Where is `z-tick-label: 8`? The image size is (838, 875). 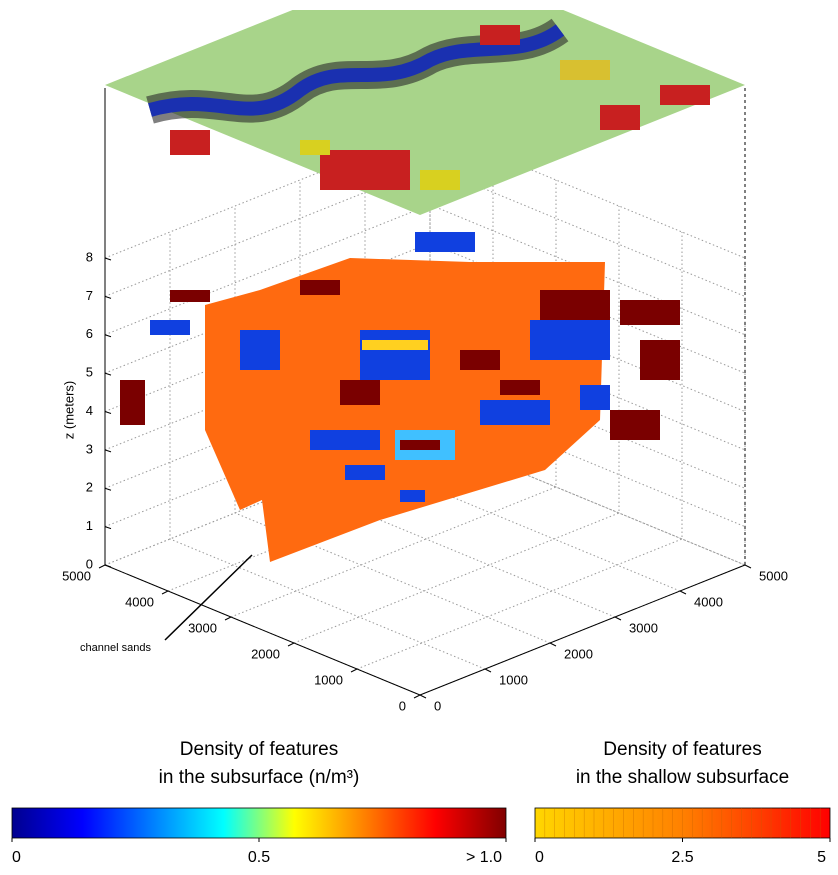 z-tick-label: 8 is located at coordinates (89, 256).